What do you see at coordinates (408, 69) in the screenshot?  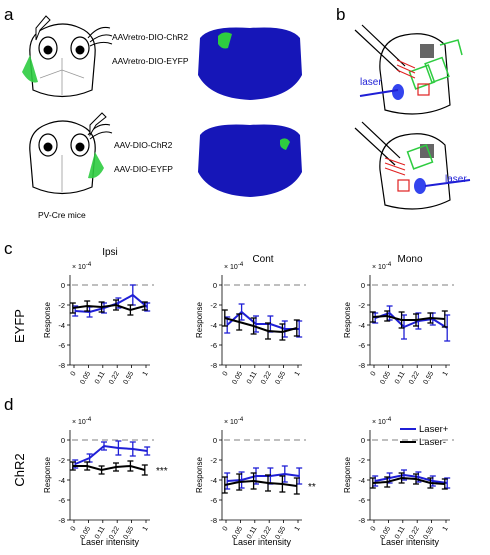 I see `optogenetics-diagram-top` at bounding box center [408, 69].